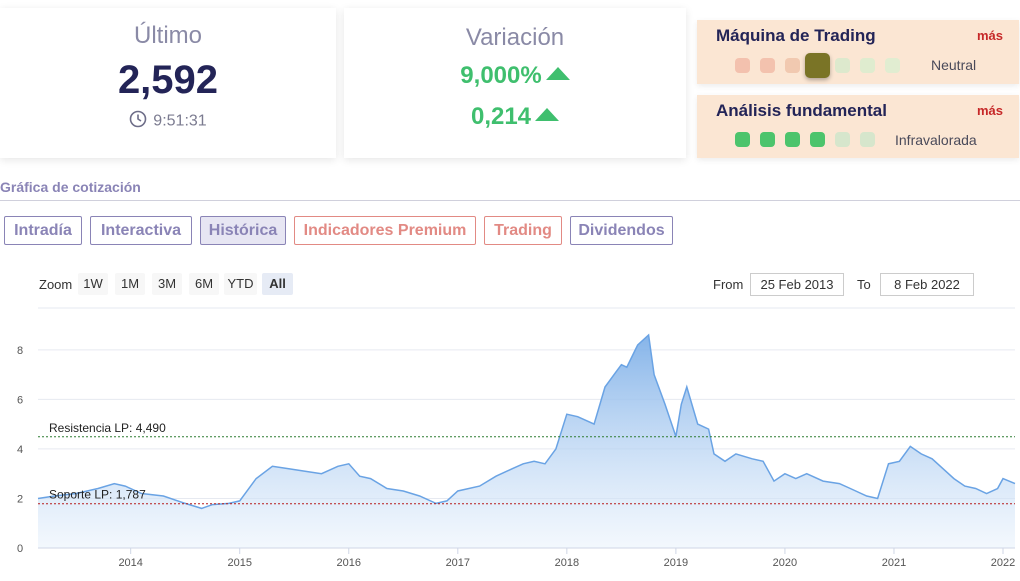 Image resolution: width=1020 pixels, height=581 pixels. Describe the element at coordinates (20, 549) in the screenshot. I see `y-tick-label: 0` at that location.